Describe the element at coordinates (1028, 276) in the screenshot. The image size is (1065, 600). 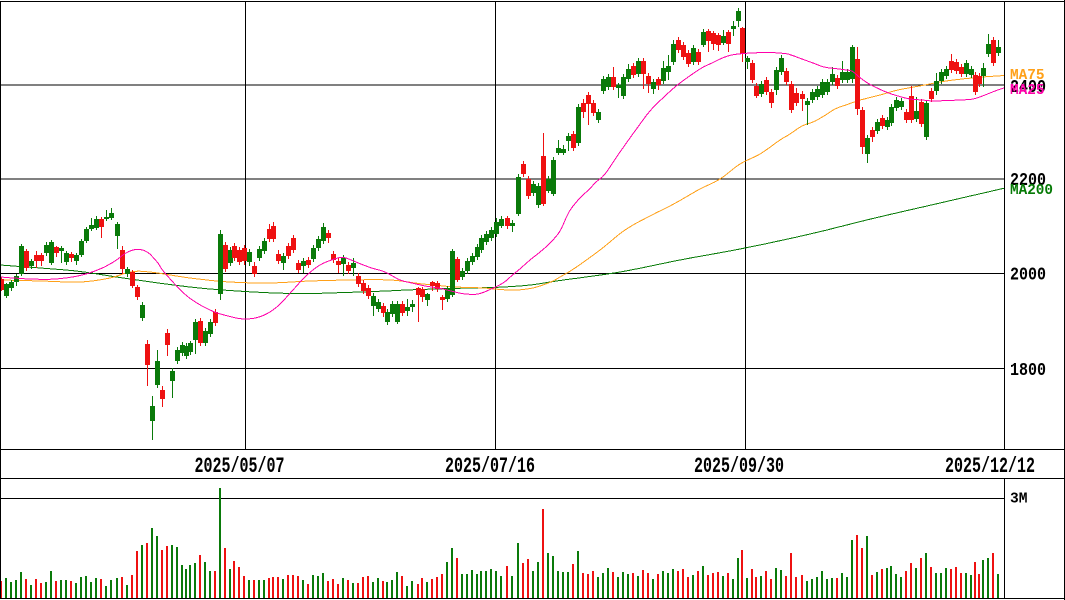
I see `svg-text: 2000` at that location.